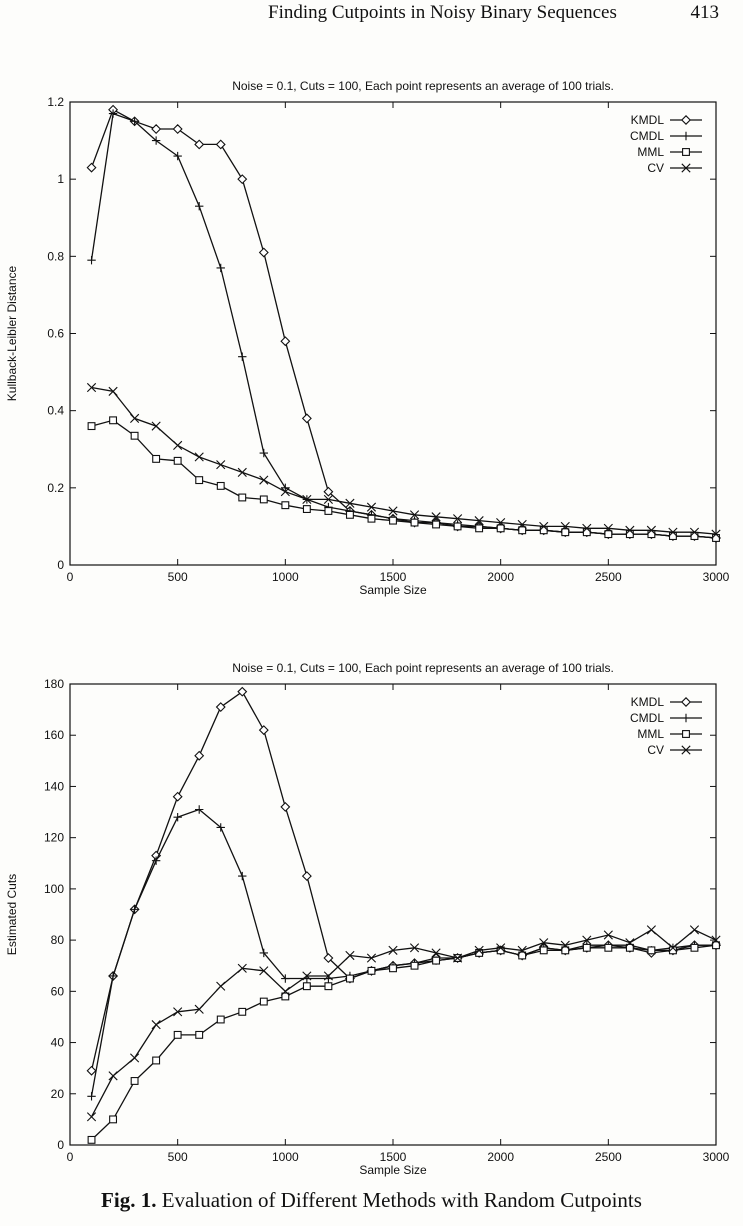  What do you see at coordinates (393, 1170) in the screenshot?
I see `x-axis-label: Sample Size` at bounding box center [393, 1170].